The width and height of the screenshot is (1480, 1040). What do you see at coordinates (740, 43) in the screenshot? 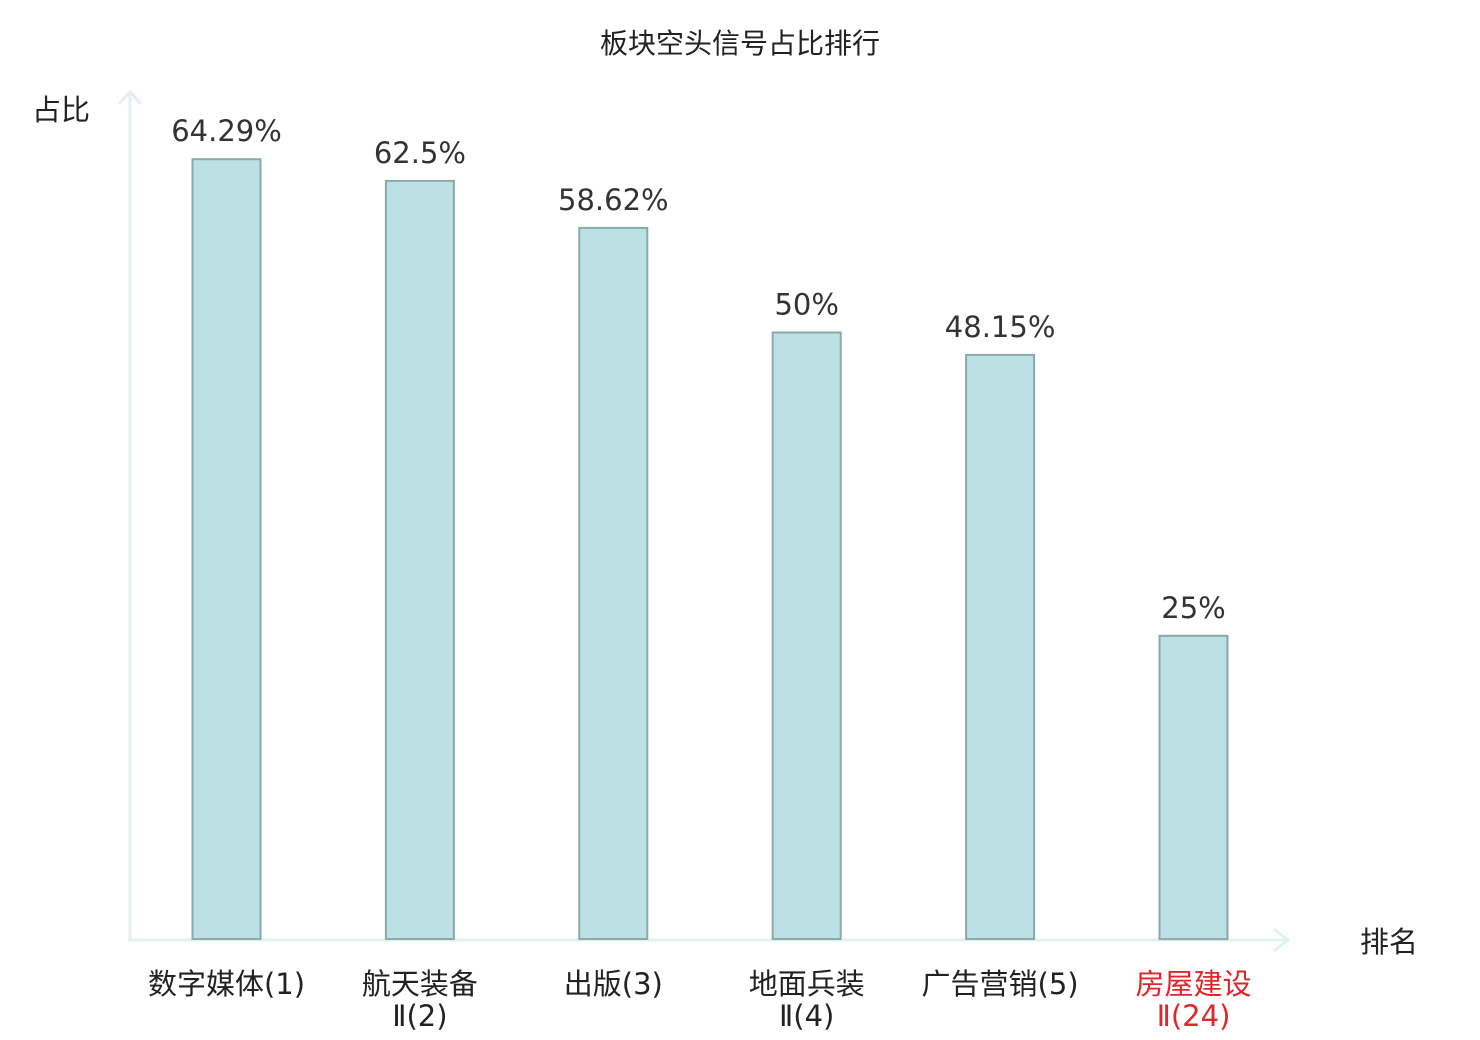
I see `chart-title: 板块空头信号占比排行` at bounding box center [740, 43].